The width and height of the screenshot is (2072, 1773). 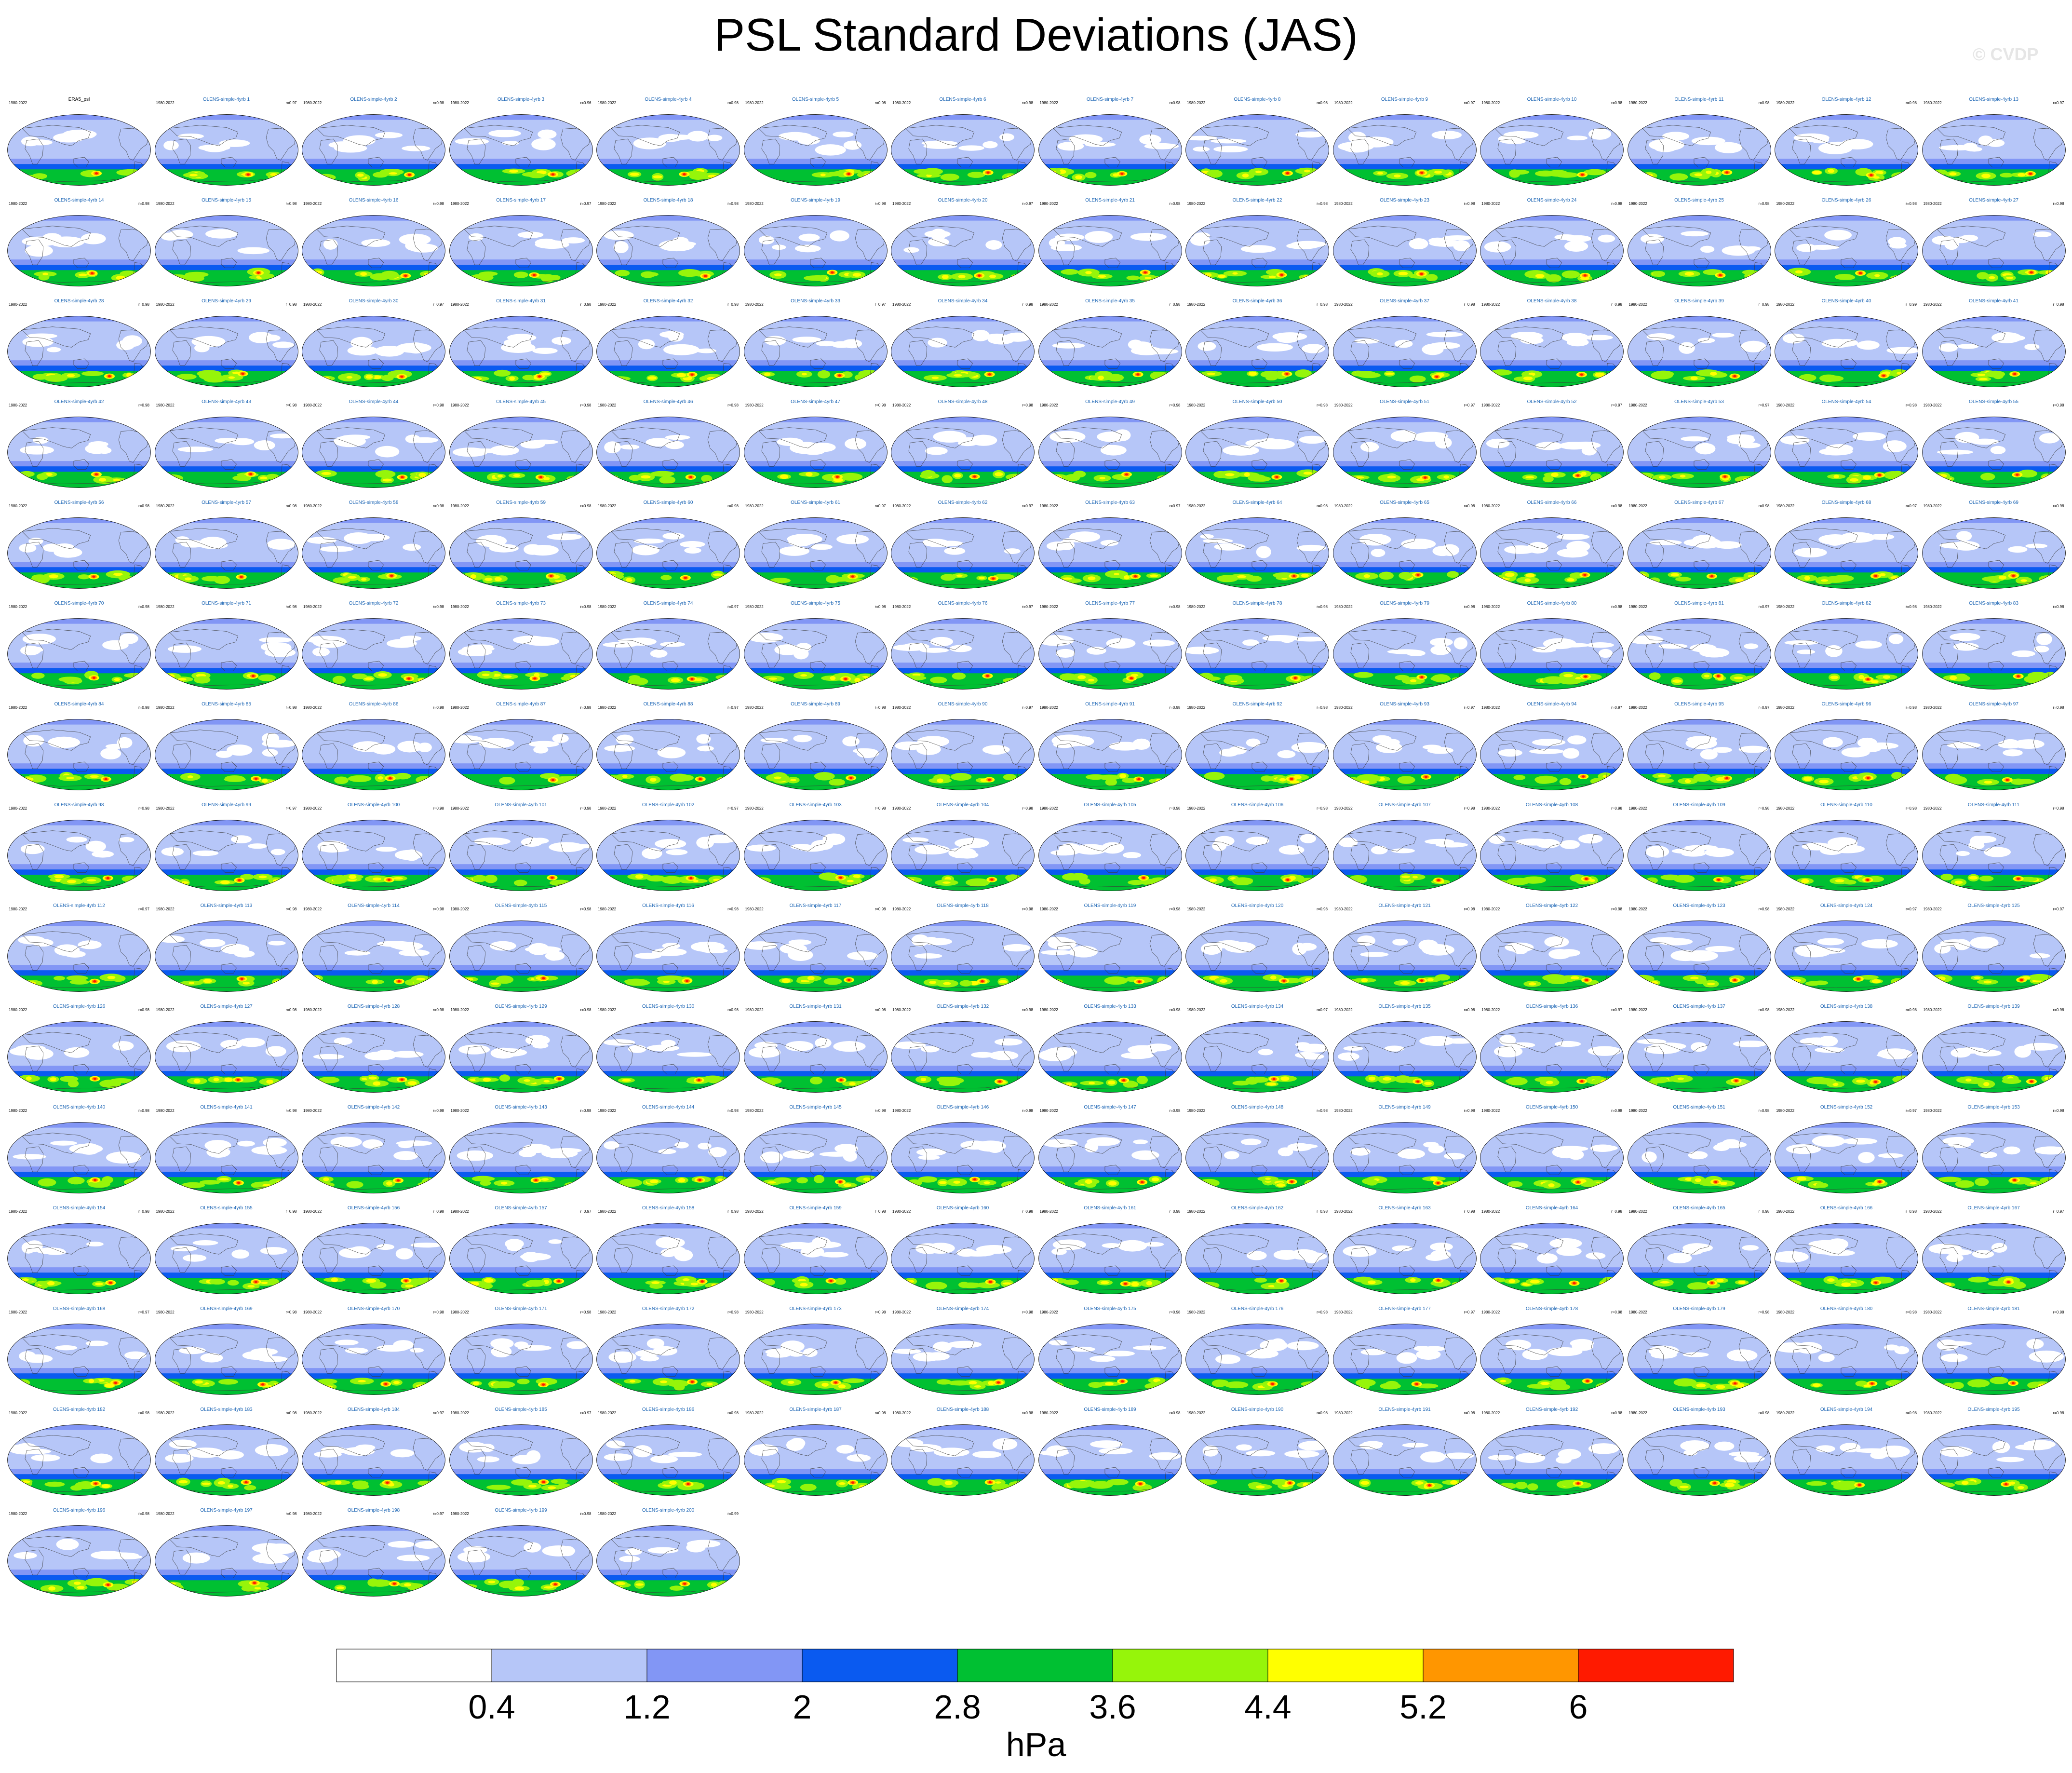 What do you see at coordinates (1846, 402) in the screenshot?
I see `panel-title: OLENS-simple-4yrb 54` at bounding box center [1846, 402].